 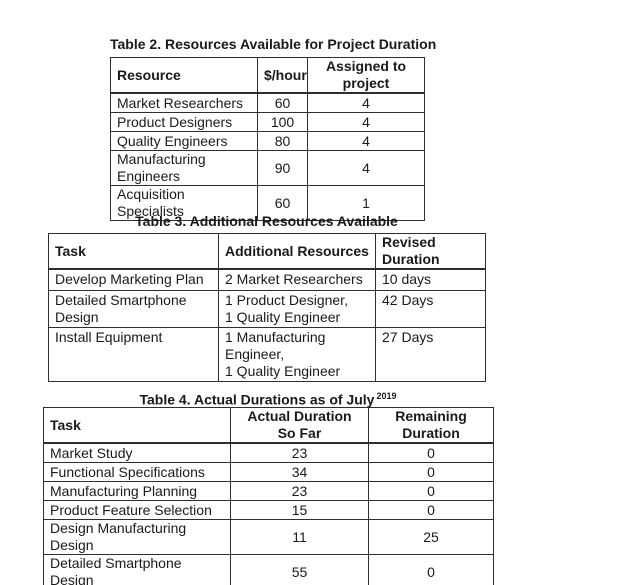 I want to click on table-header-row: Resource $/hour Assigned to project, so click(x=267, y=75).